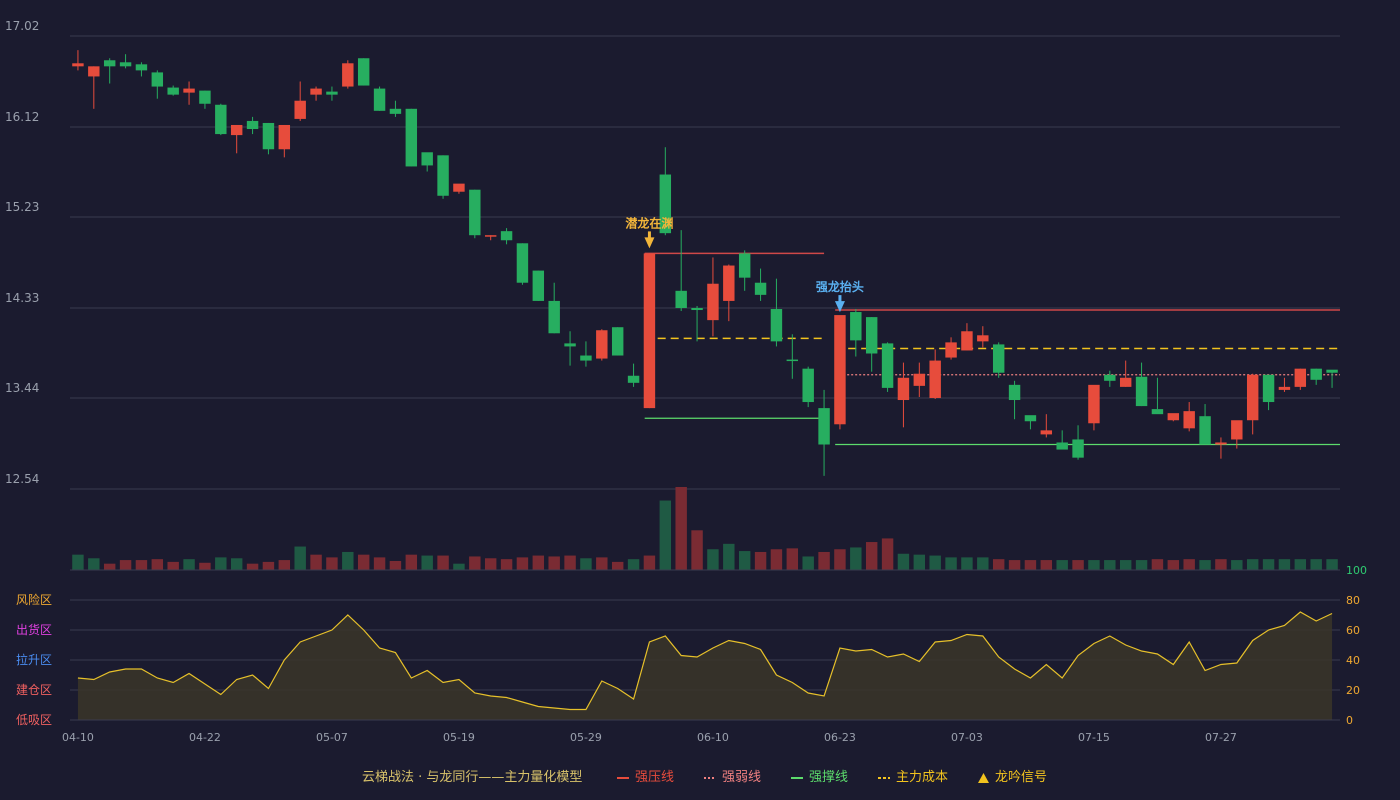  I want to click on x-tick-label: 04-22, so click(205, 737).